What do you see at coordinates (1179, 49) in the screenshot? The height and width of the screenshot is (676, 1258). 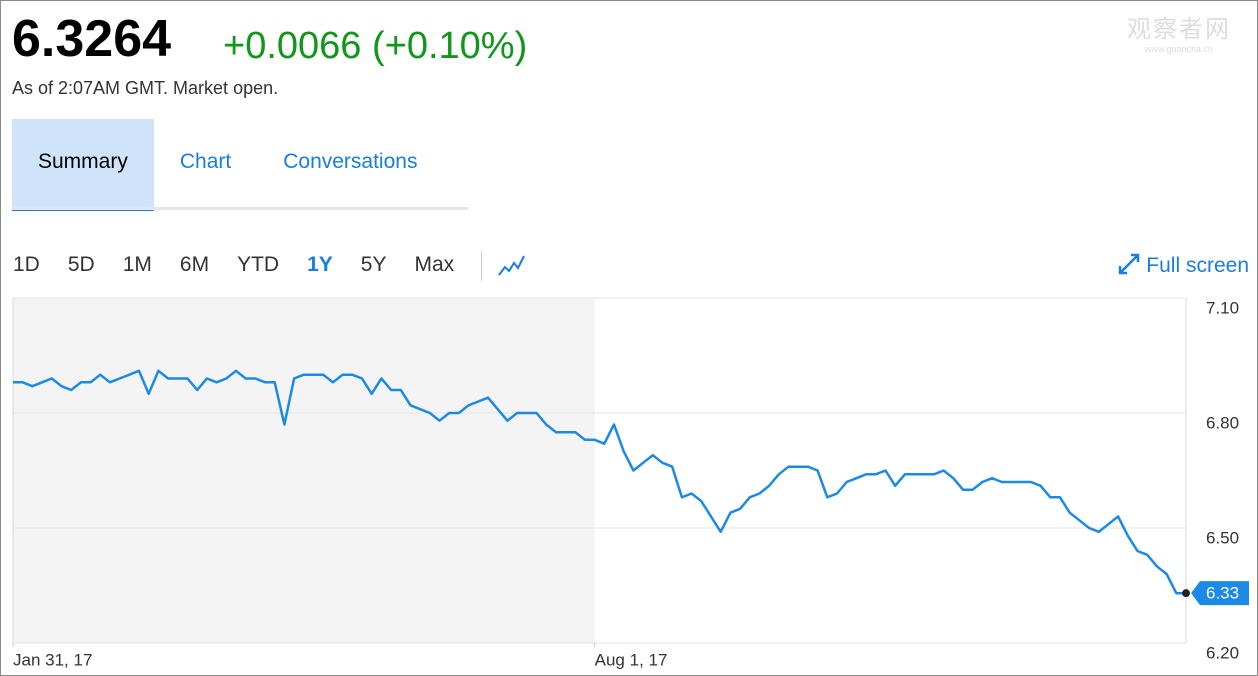 I see `watermark-url: www.guancha.cn` at bounding box center [1179, 49].